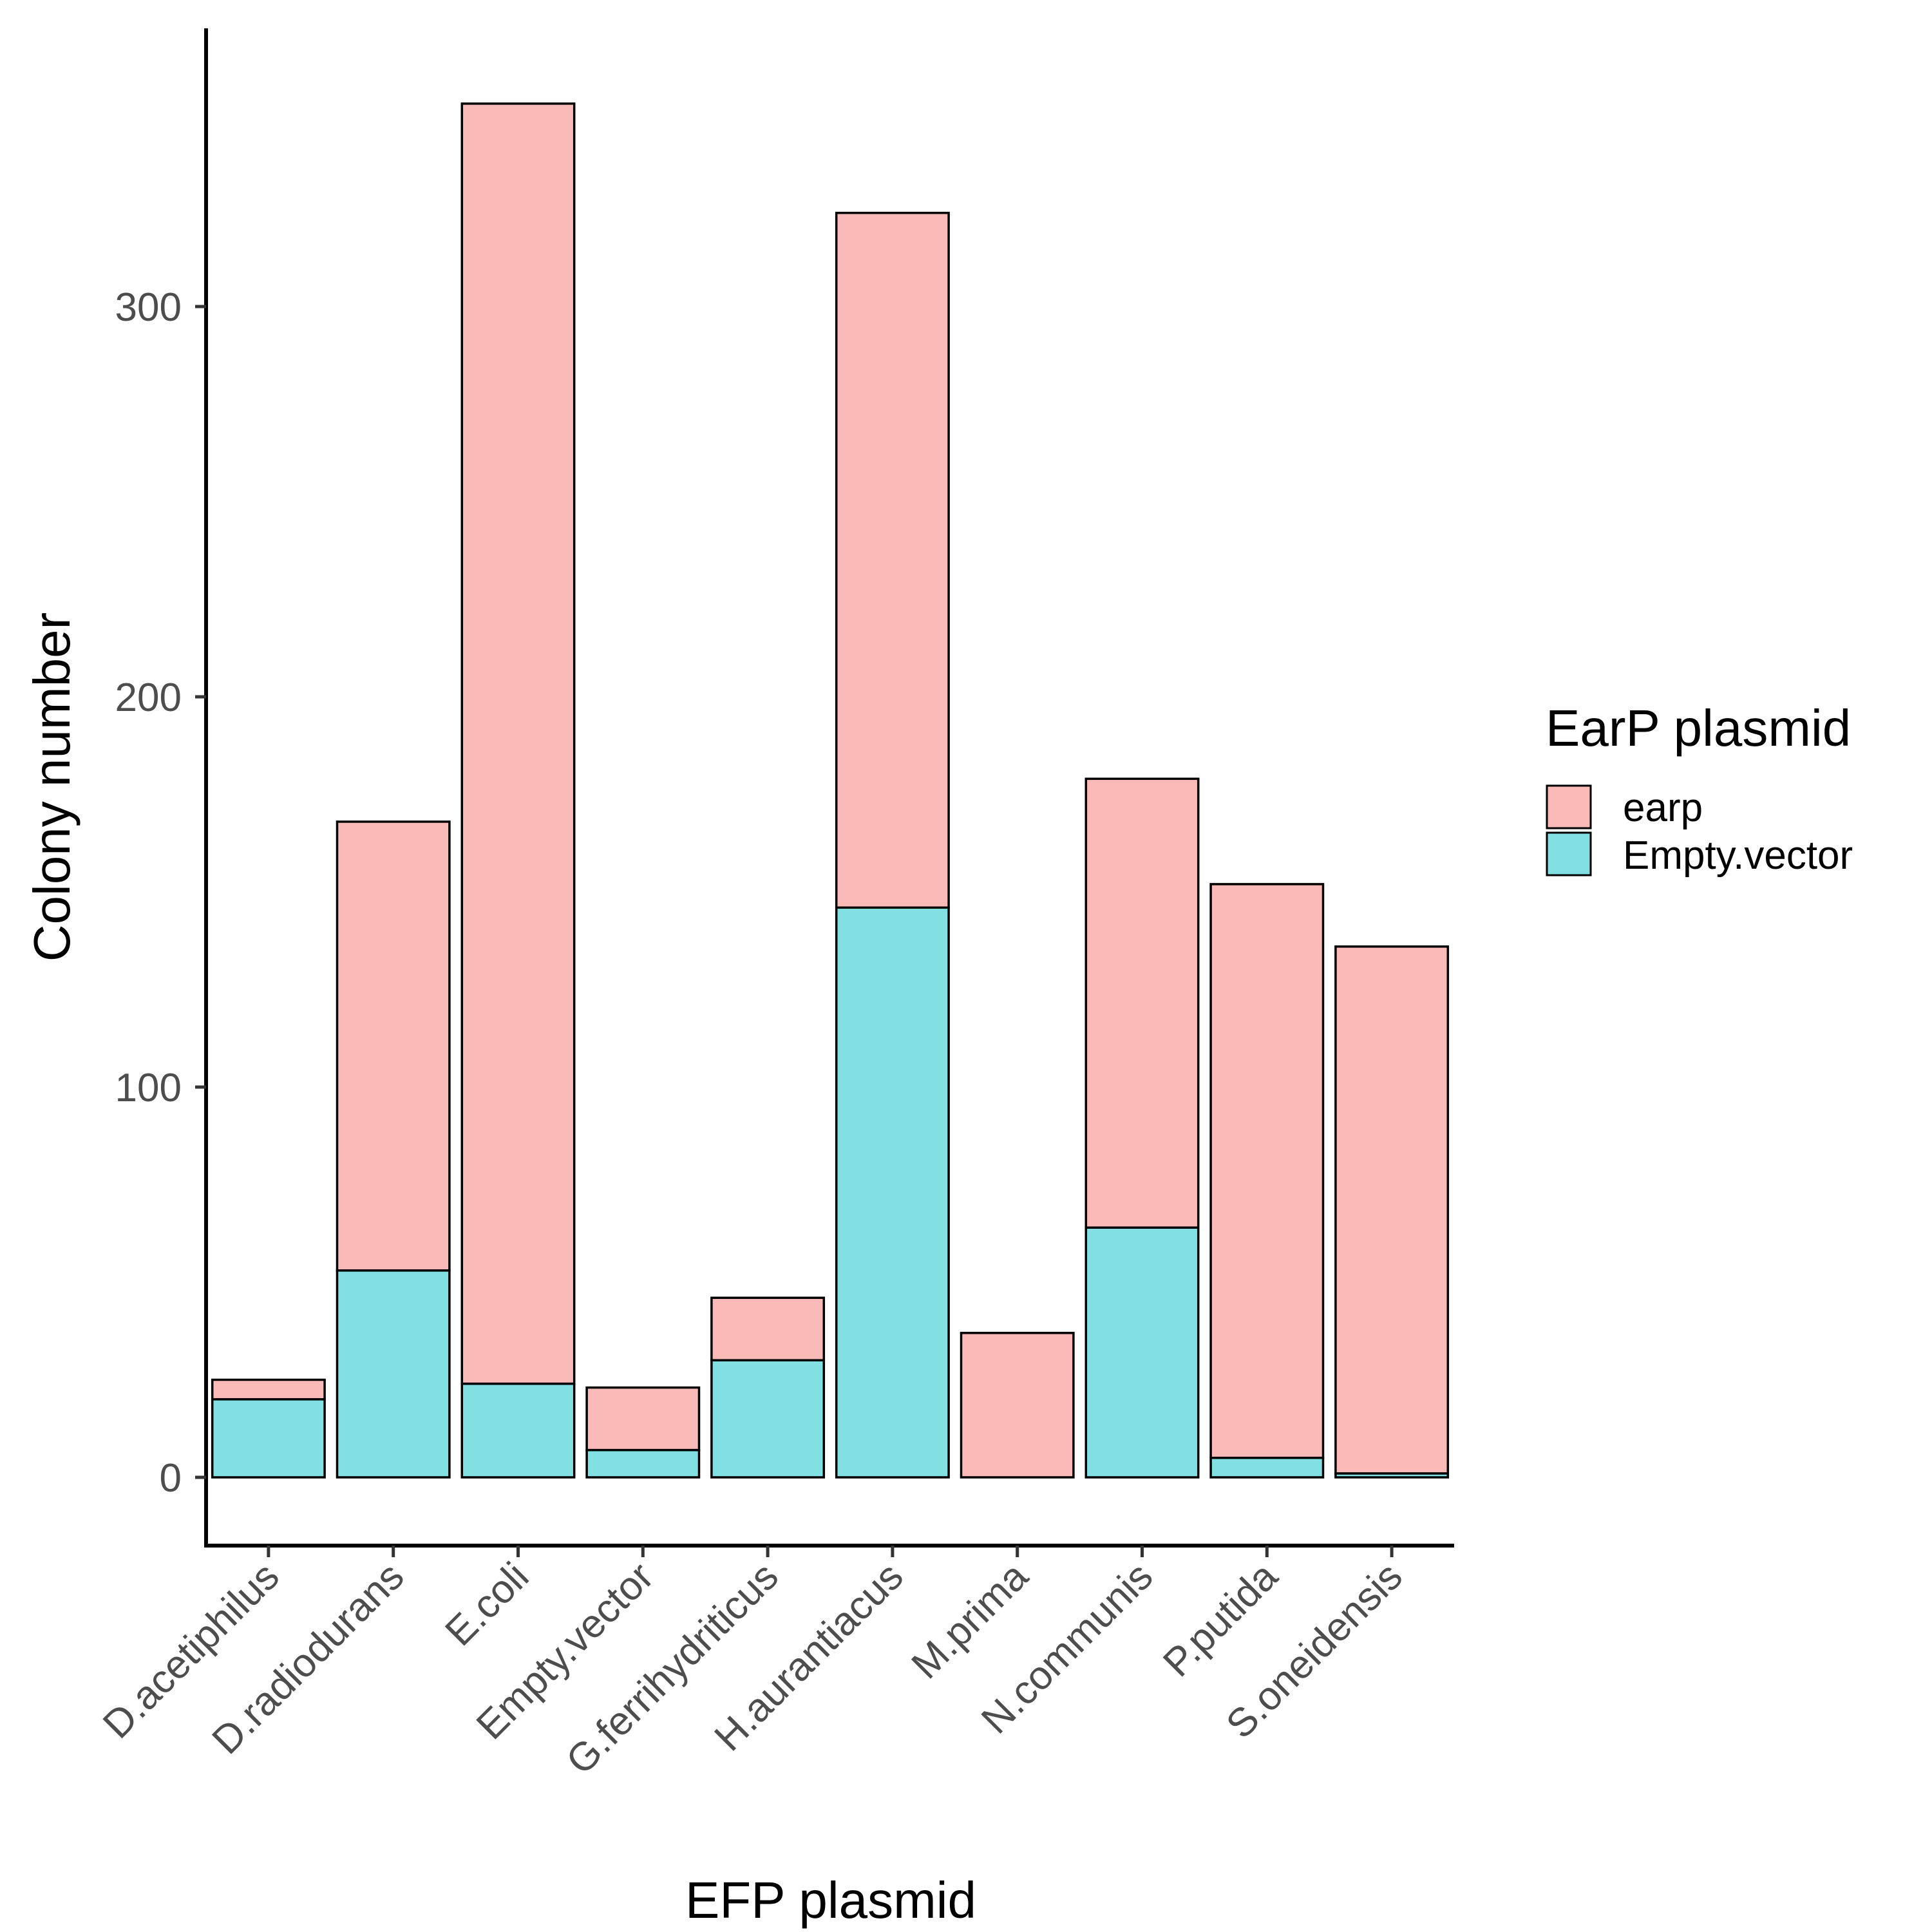 This screenshot has width=1932, height=1932. Describe the element at coordinates (171, 1479) in the screenshot. I see `y-tick-label-0: 0` at that location.